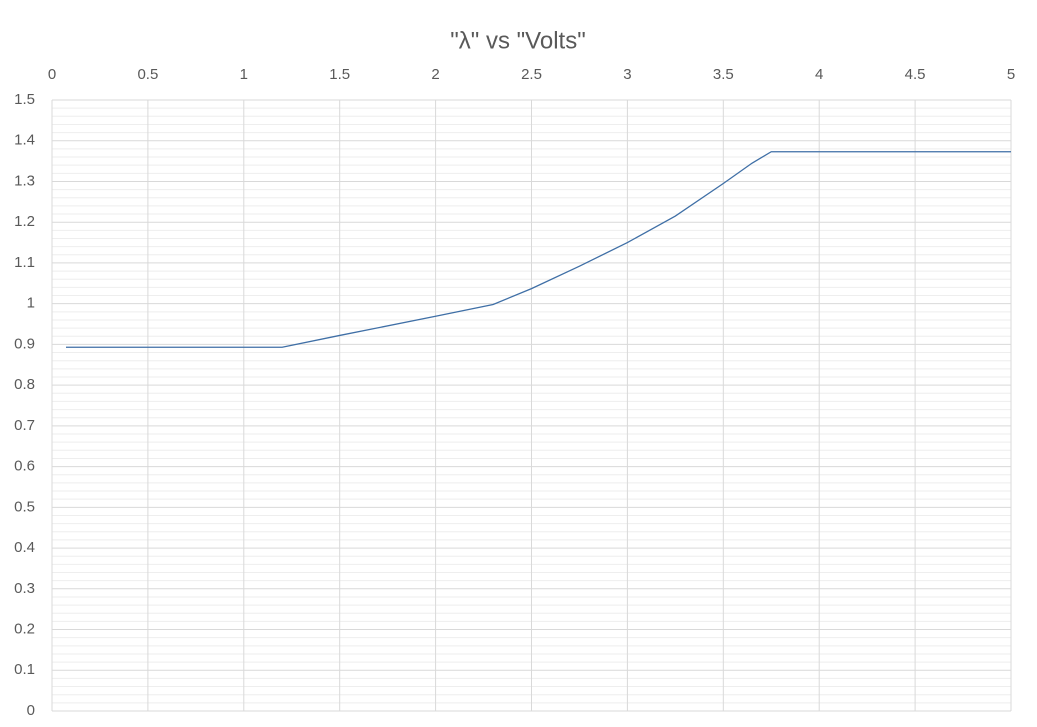  What do you see at coordinates (31, 710) in the screenshot?
I see `y-tick-label: 0` at bounding box center [31, 710].